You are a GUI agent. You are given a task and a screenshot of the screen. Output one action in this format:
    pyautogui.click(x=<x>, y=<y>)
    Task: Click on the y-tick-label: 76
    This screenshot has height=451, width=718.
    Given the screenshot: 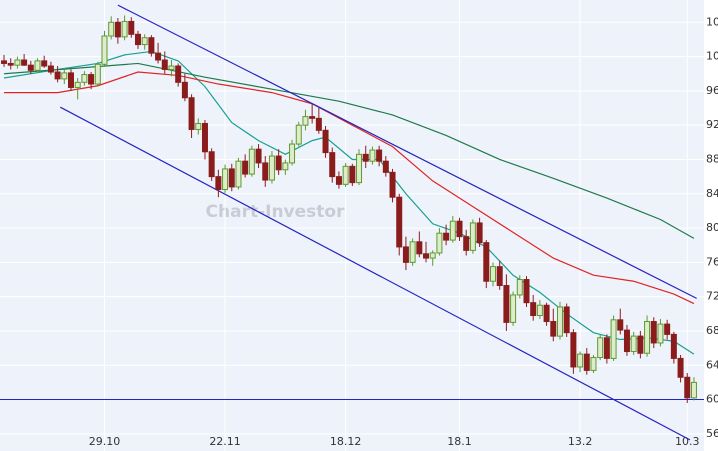 What is the action you would take?
    pyautogui.click(x=712, y=261)
    